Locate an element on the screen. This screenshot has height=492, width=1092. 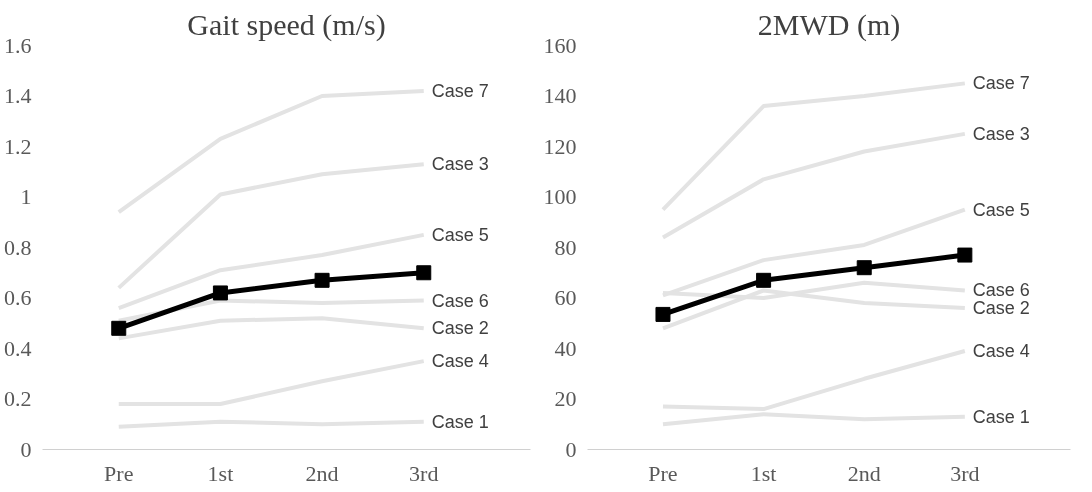
y-tick-label: 0.2 is located at coordinates (18, 398).